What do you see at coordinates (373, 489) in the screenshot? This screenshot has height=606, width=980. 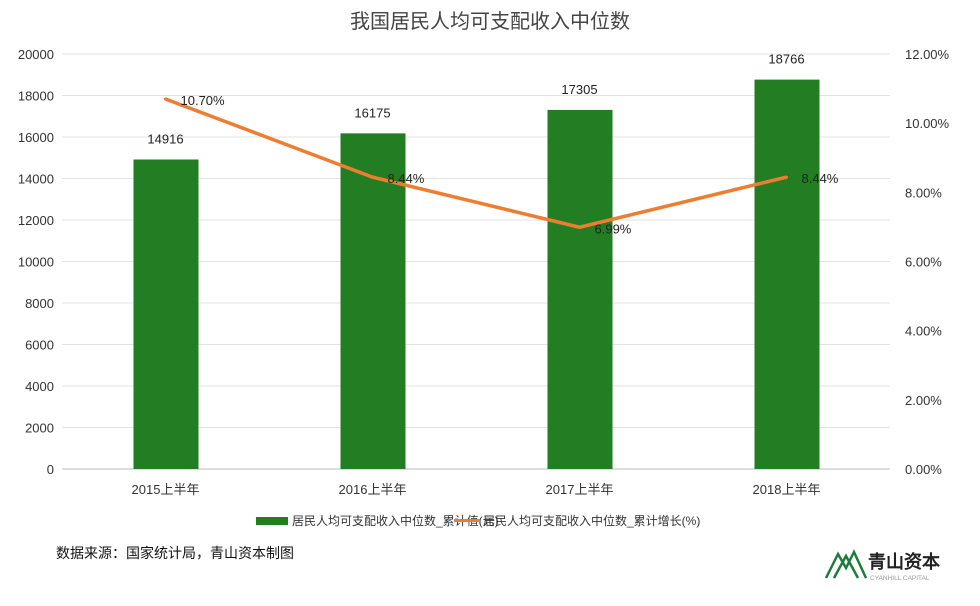 I see `x-tick-label: 2016上半年` at bounding box center [373, 489].